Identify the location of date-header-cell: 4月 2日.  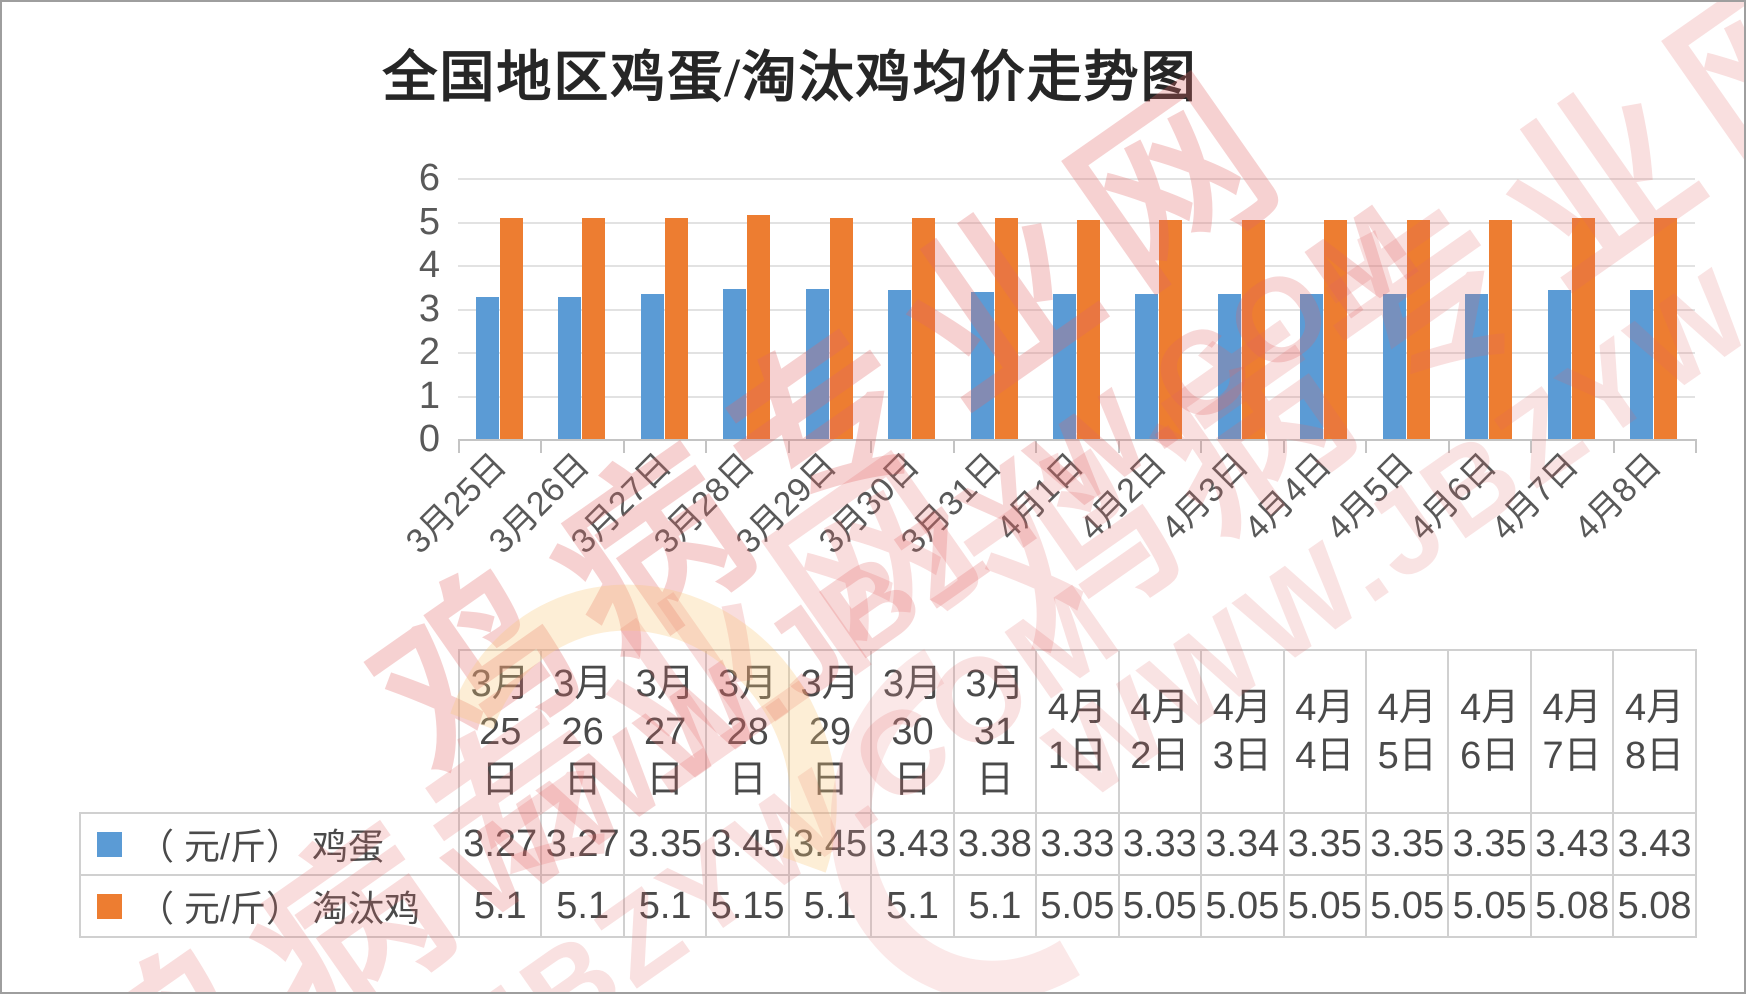
(1160, 731).